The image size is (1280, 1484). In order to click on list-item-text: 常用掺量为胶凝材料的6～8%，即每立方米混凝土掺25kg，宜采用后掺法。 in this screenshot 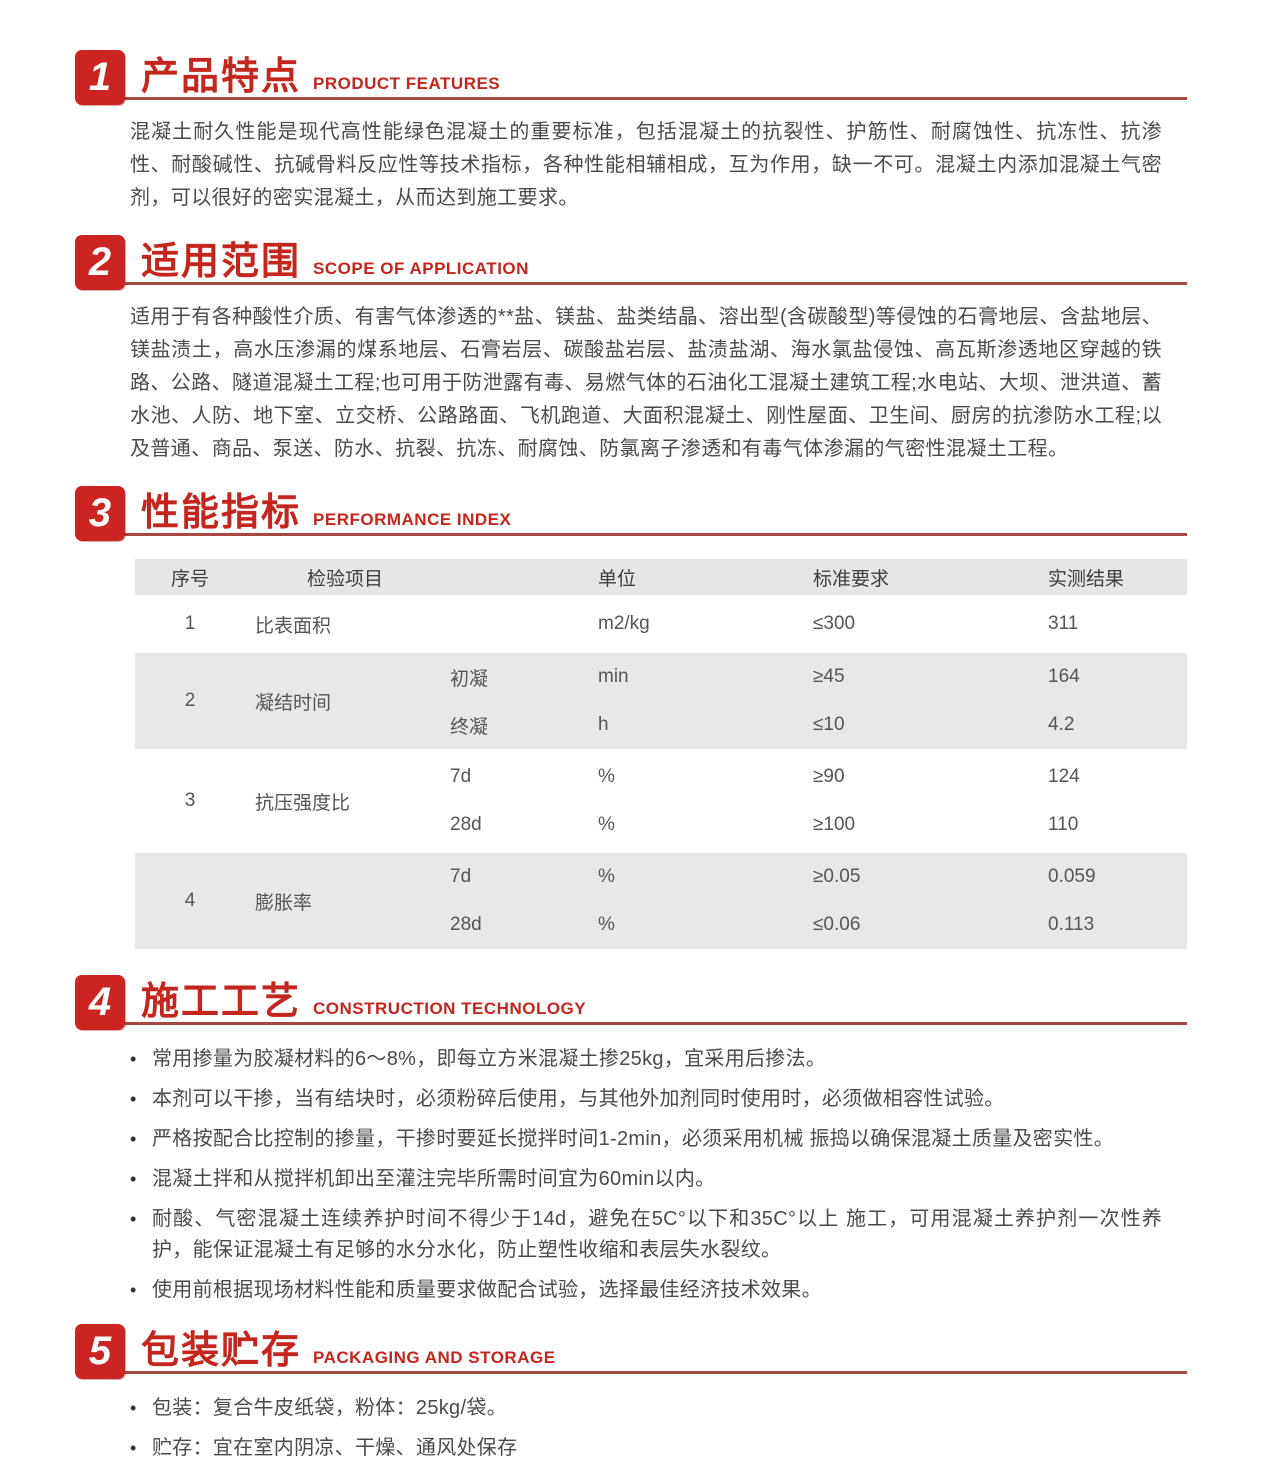, I will do `click(489, 1059)`.